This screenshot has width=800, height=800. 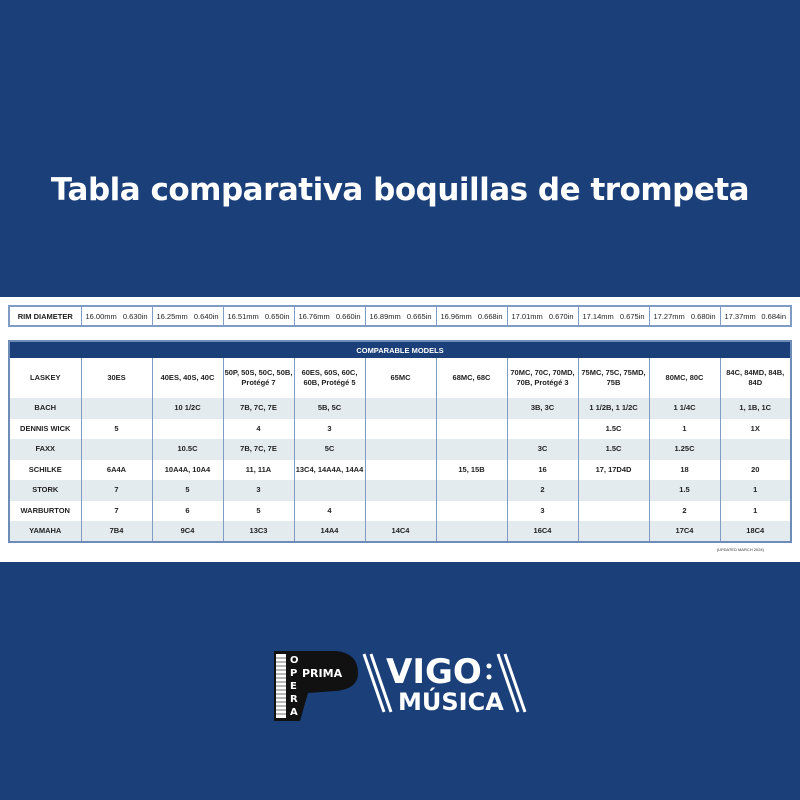 I want to click on rim-in: 0.668in, so click(x=490, y=316).